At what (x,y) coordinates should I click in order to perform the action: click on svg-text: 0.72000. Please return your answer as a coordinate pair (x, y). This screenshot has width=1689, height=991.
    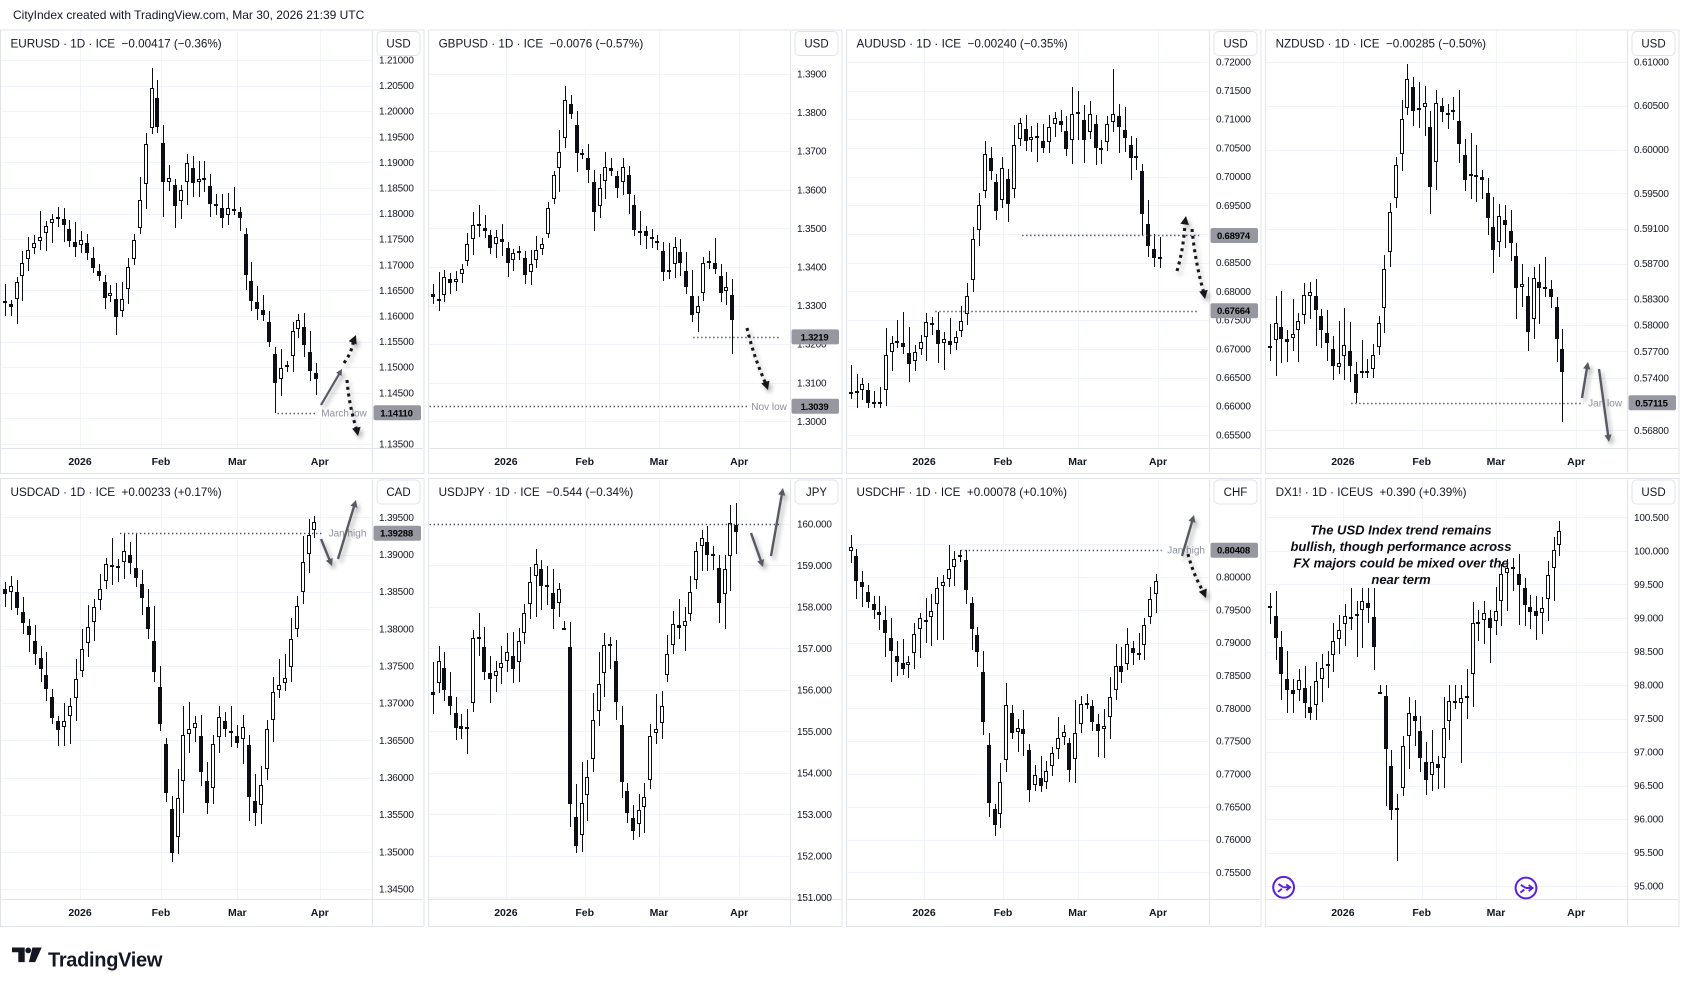
    Looking at the image, I should click on (1233, 62).